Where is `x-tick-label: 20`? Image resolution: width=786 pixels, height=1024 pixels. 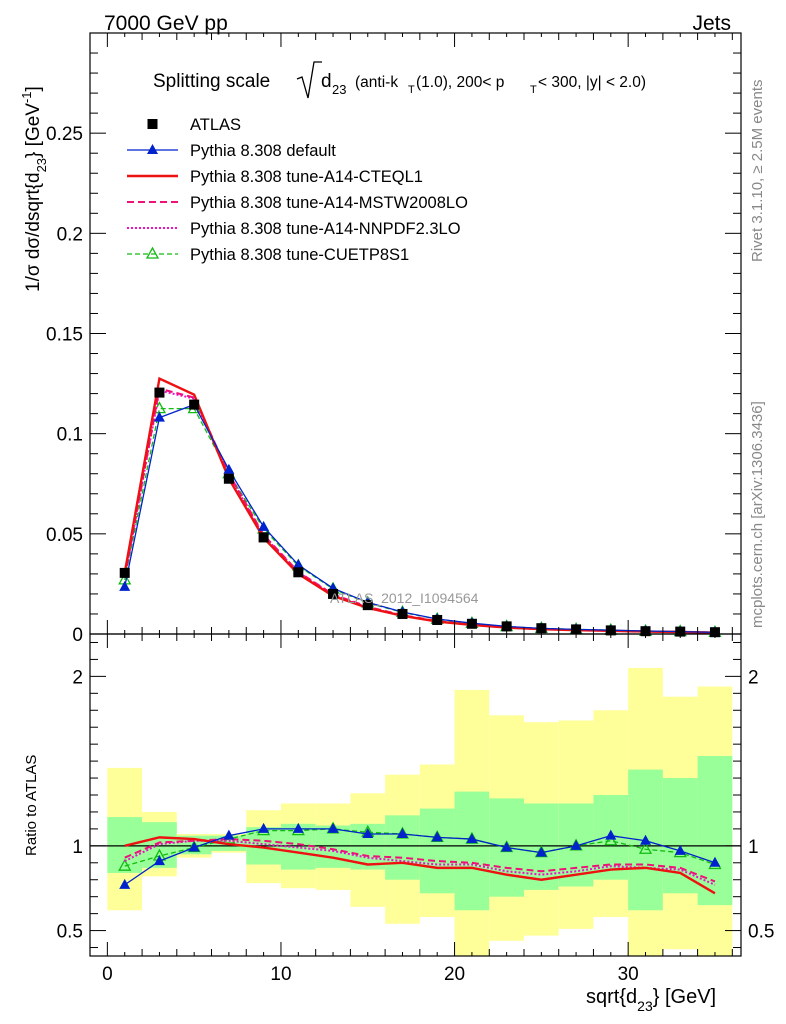
x-tick-label: 20 is located at coordinates (454, 974).